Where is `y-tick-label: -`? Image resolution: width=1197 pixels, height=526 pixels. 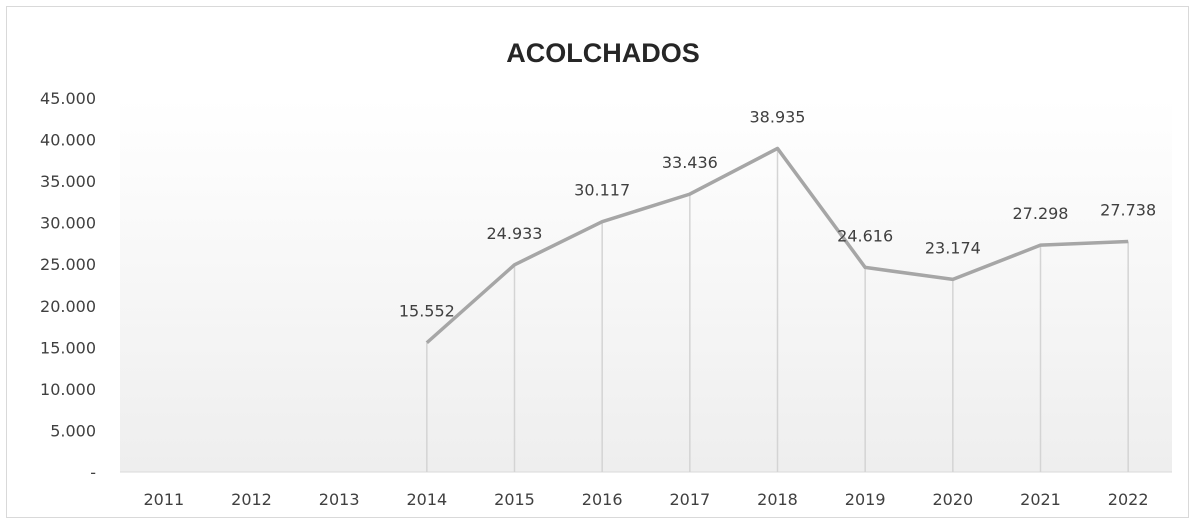 y-tick-label: - is located at coordinates (93, 472).